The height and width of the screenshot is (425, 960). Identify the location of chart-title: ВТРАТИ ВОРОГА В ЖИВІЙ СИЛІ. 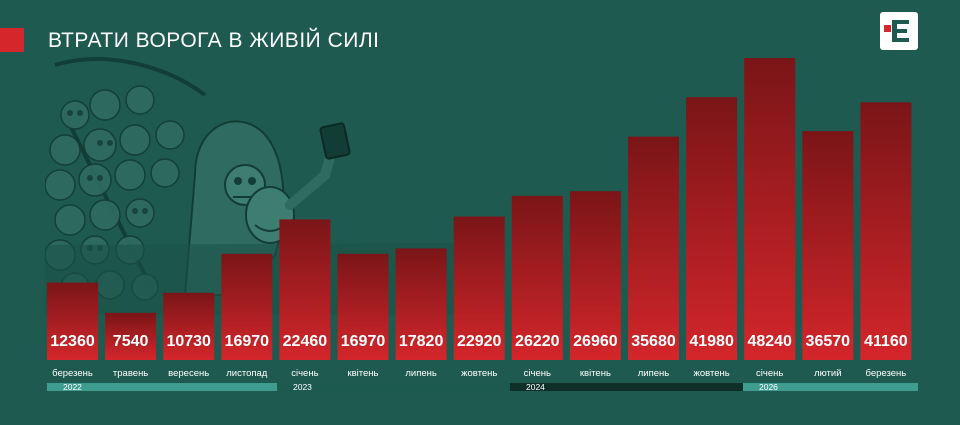
(214, 40).